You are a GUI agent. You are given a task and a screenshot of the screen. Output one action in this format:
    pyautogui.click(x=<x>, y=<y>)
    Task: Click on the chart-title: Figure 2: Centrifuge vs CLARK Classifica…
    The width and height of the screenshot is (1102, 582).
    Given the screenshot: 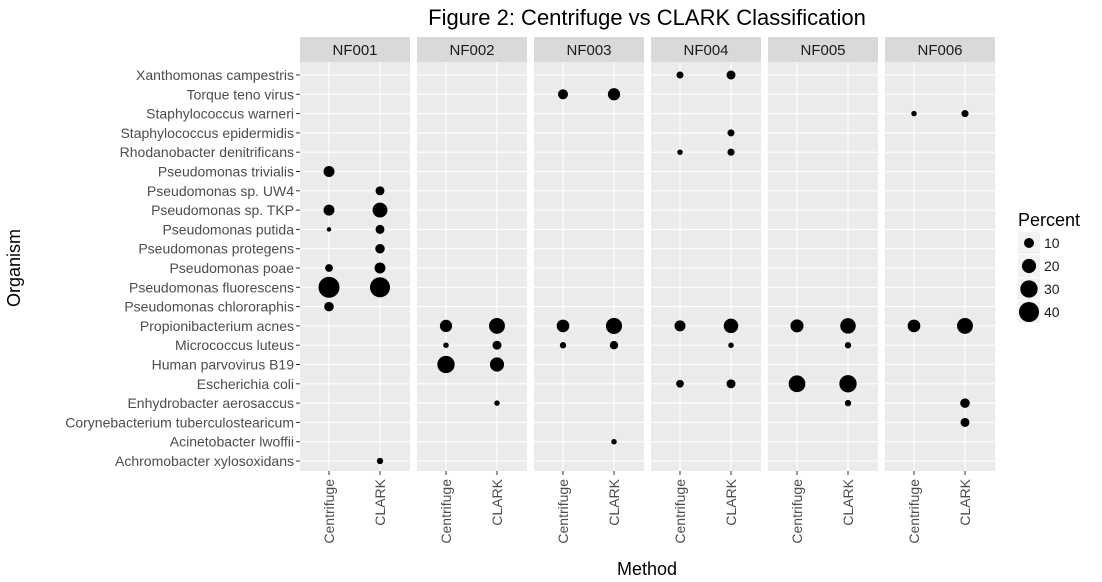 What is the action you would take?
    pyautogui.click(x=647, y=17)
    